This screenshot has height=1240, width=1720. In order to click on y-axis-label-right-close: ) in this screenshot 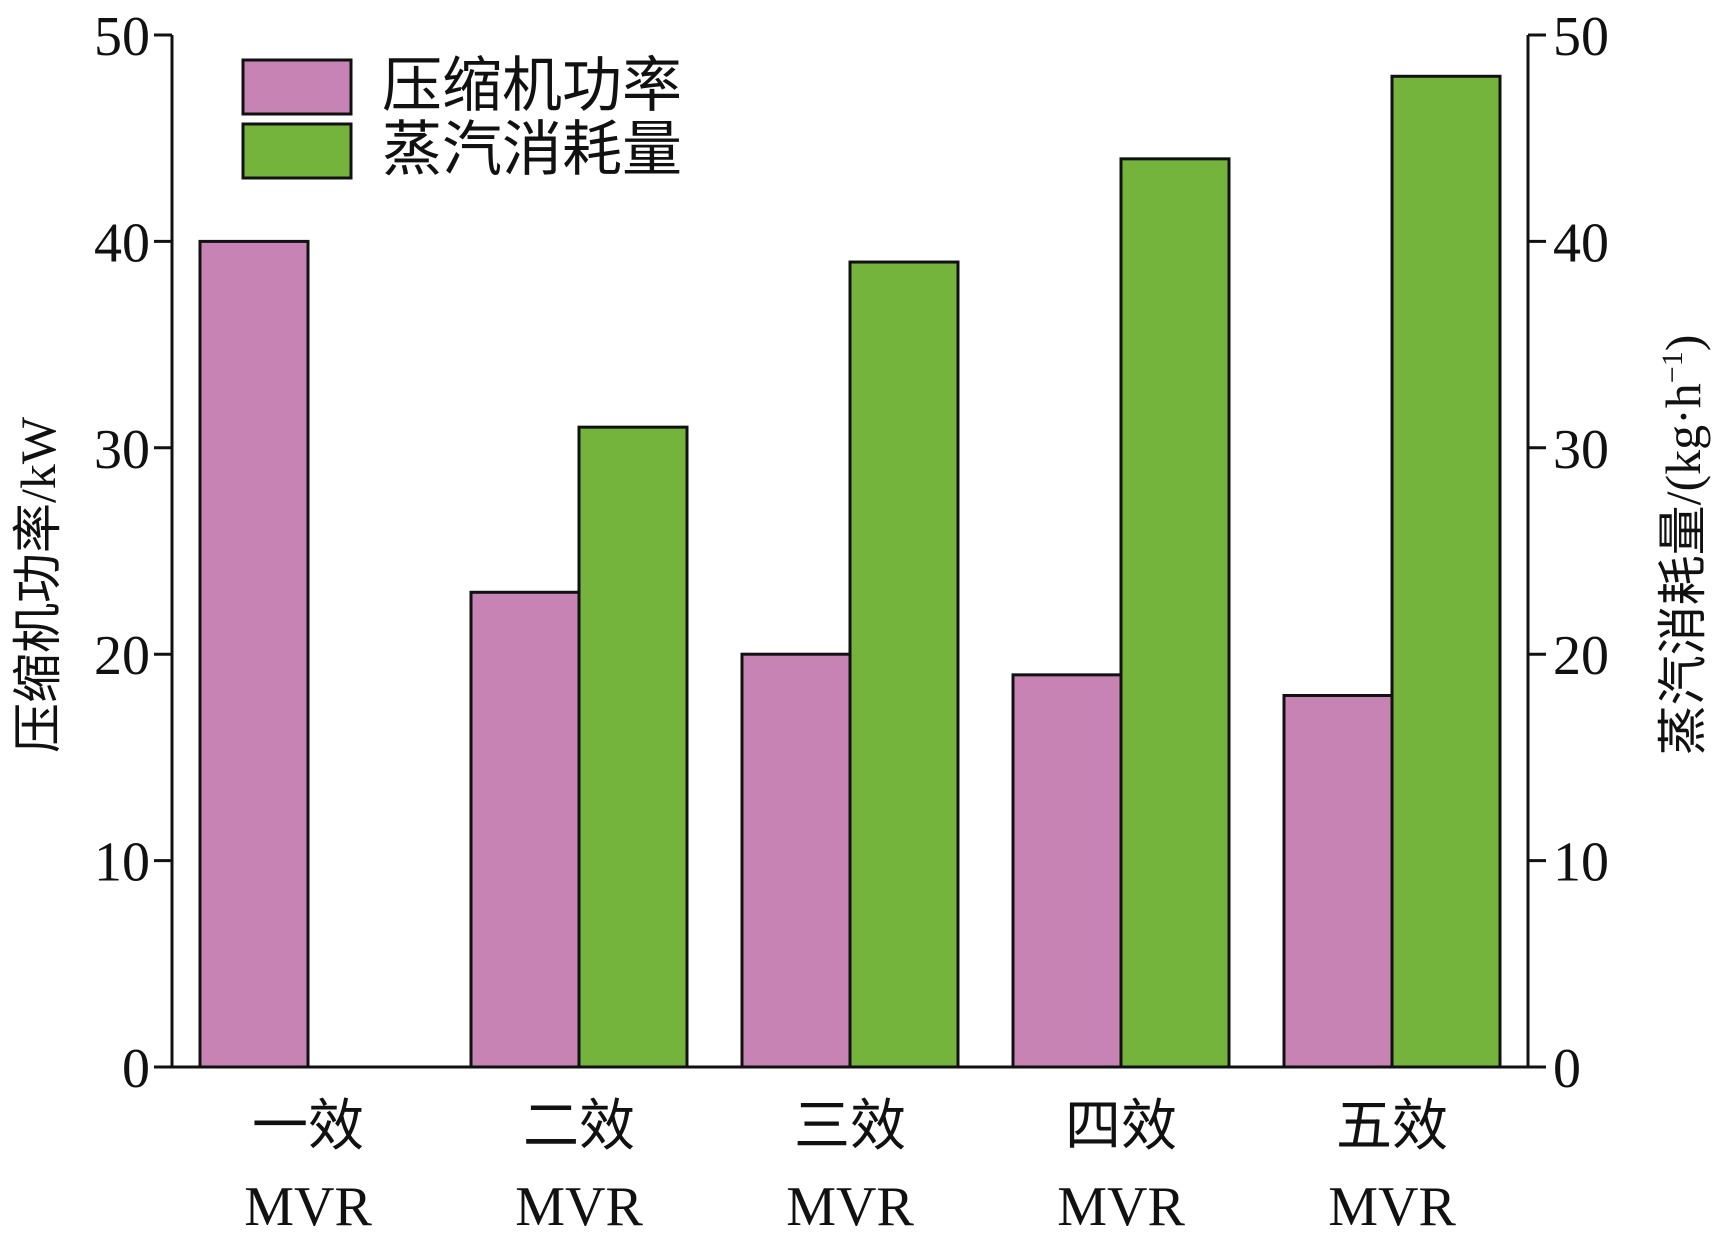, I will do `click(1683, 343)`.